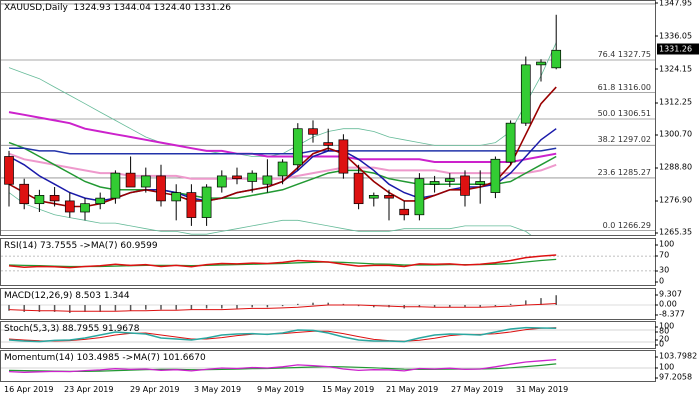 This screenshot has height=400, width=700. Describe the element at coordinates (673, 200) in the screenshot. I see `price-axis-tick: 1276.90` at that location.